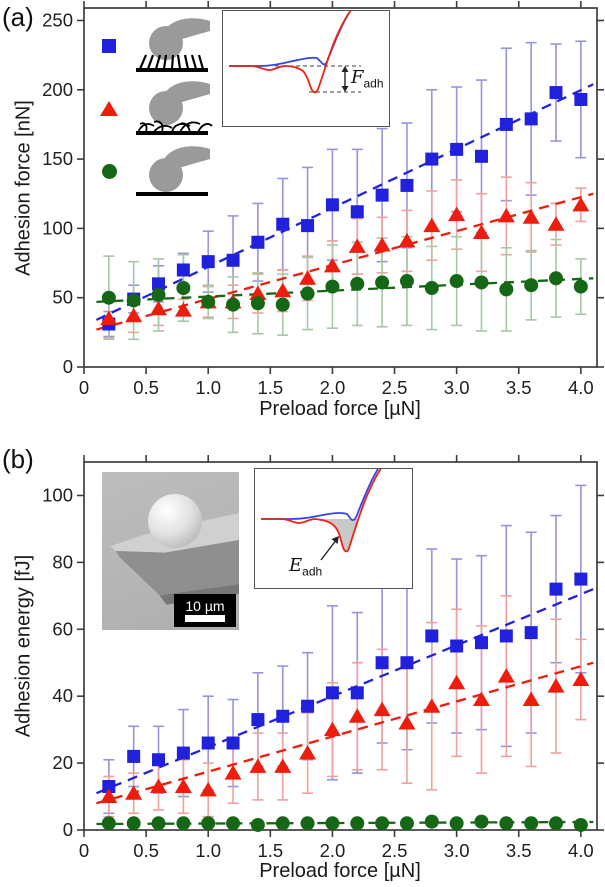 The height and width of the screenshot is (887, 605). Describe the element at coordinates (84, 850) in the screenshot. I see `x-tick-label: 0` at that location.